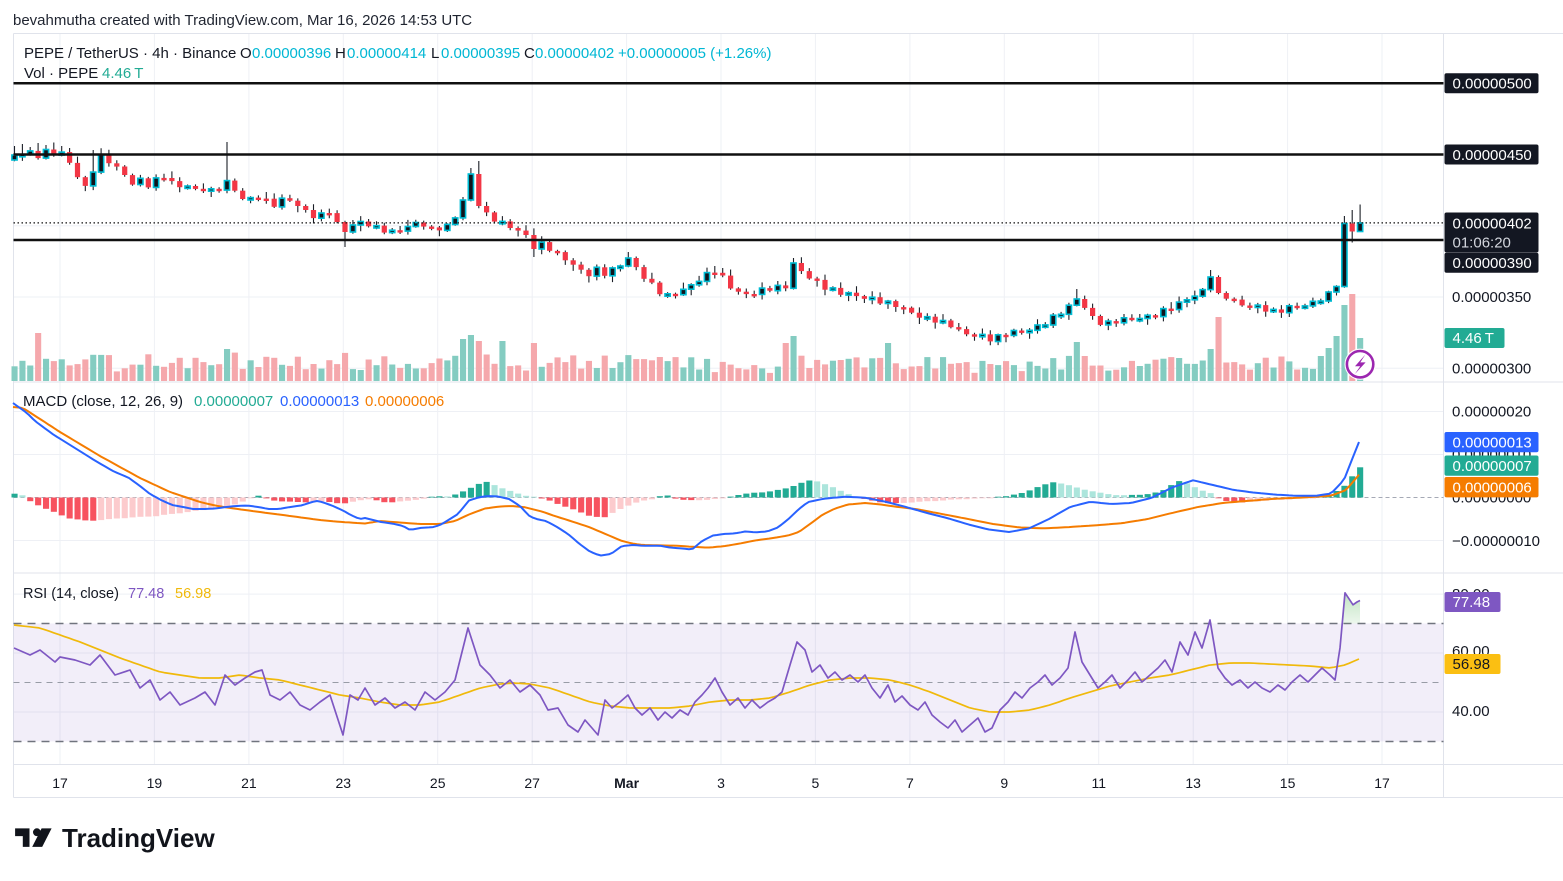 The height and width of the screenshot is (881, 1563). Describe the element at coordinates (1004, 783) in the screenshot. I see `svg-text: 9` at that location.